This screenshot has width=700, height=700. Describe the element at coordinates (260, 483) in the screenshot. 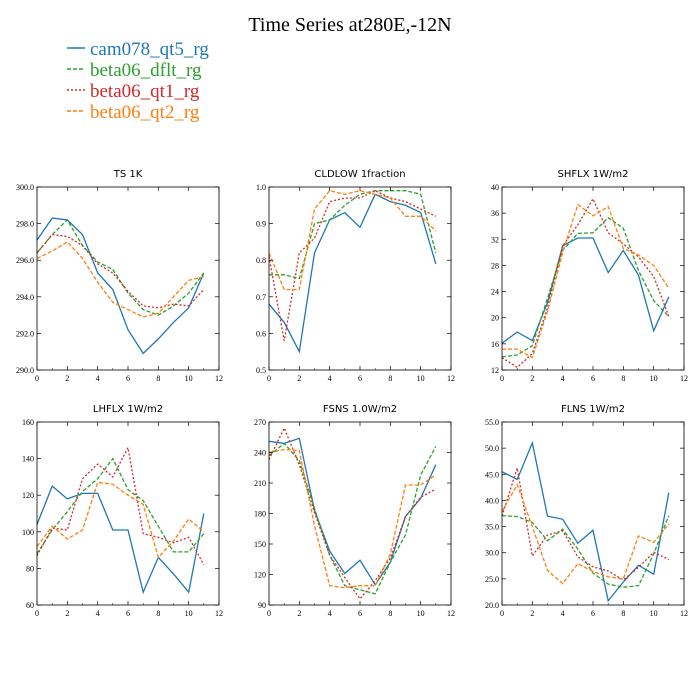

I see `y-tick-label: 210` at that location.